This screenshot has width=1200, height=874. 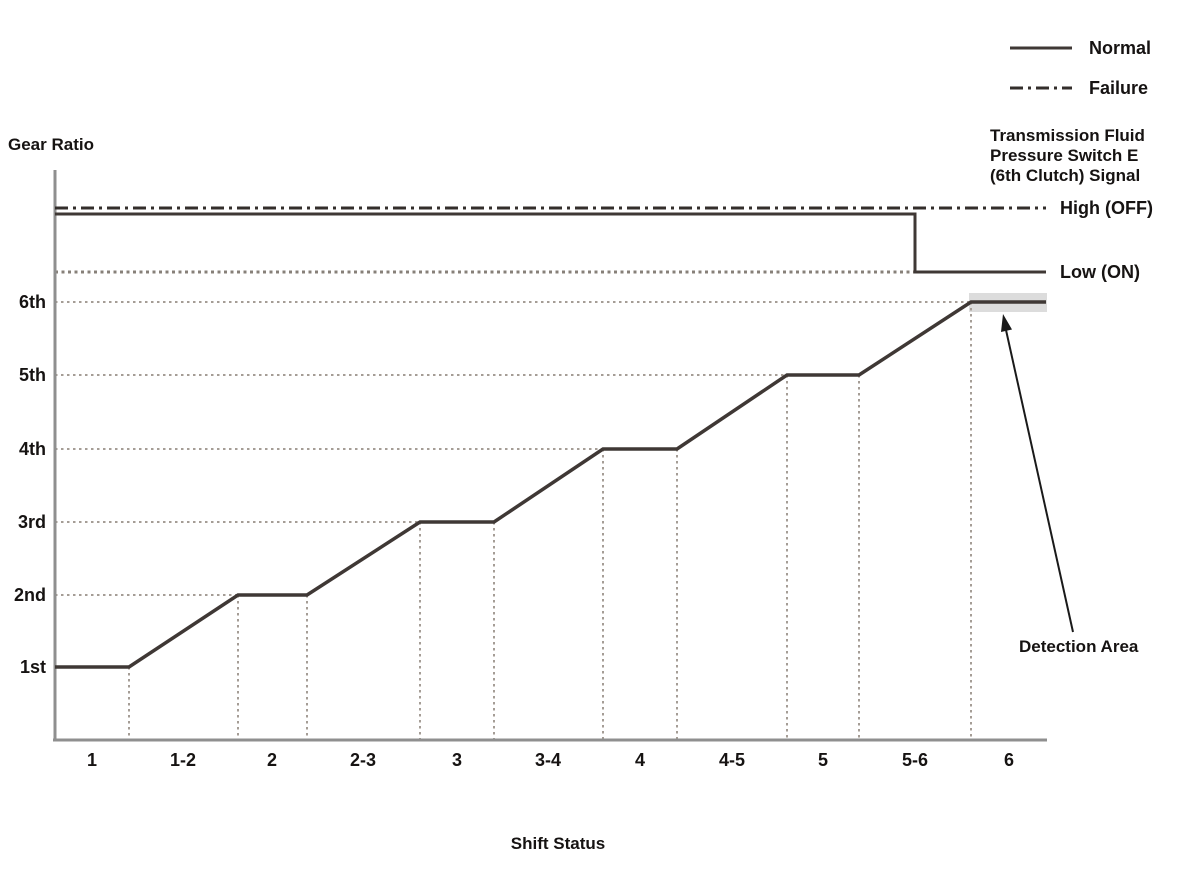 I want to click on x-axis-label-5-6: 5-6, so click(x=915, y=760).